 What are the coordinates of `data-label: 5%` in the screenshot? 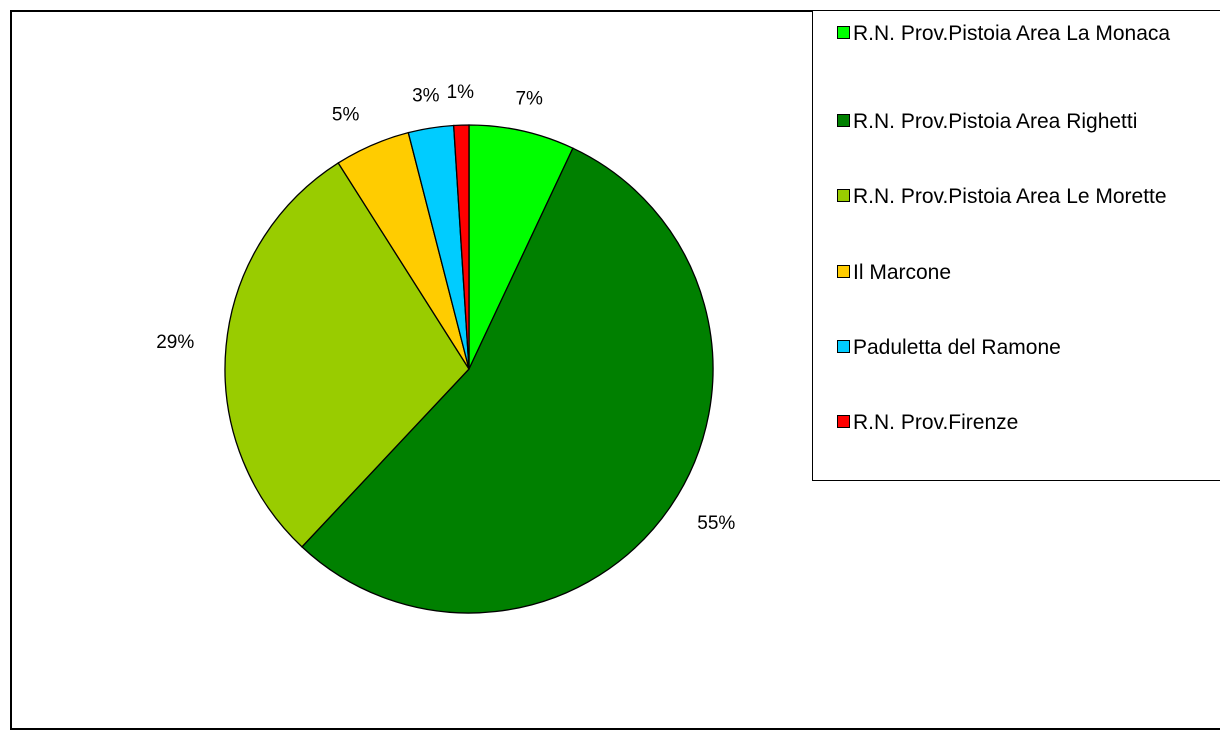 It's located at (346, 115).